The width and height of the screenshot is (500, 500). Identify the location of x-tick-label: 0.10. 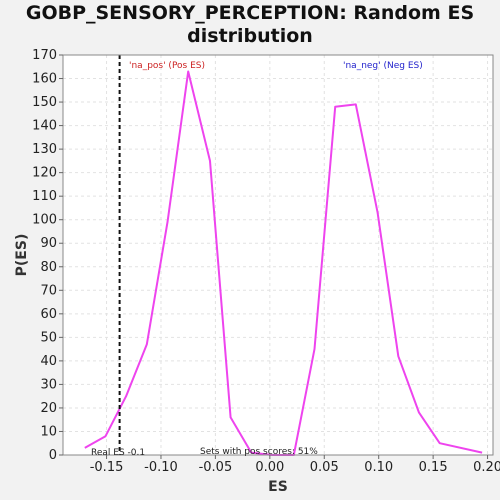
(378, 467).